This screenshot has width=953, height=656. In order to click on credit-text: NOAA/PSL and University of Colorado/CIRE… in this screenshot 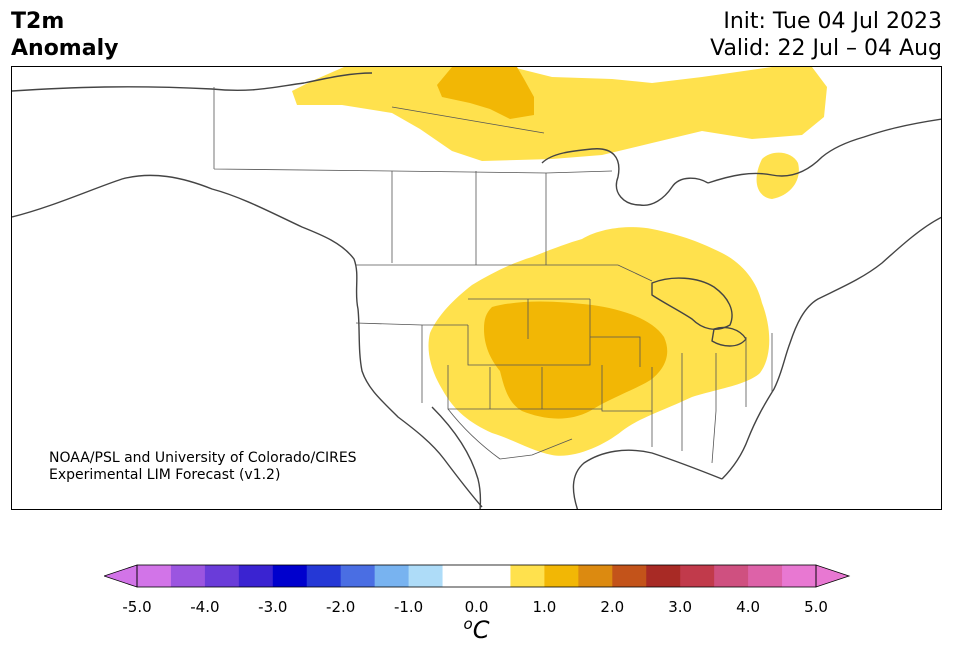, I will do `click(203, 467)`.